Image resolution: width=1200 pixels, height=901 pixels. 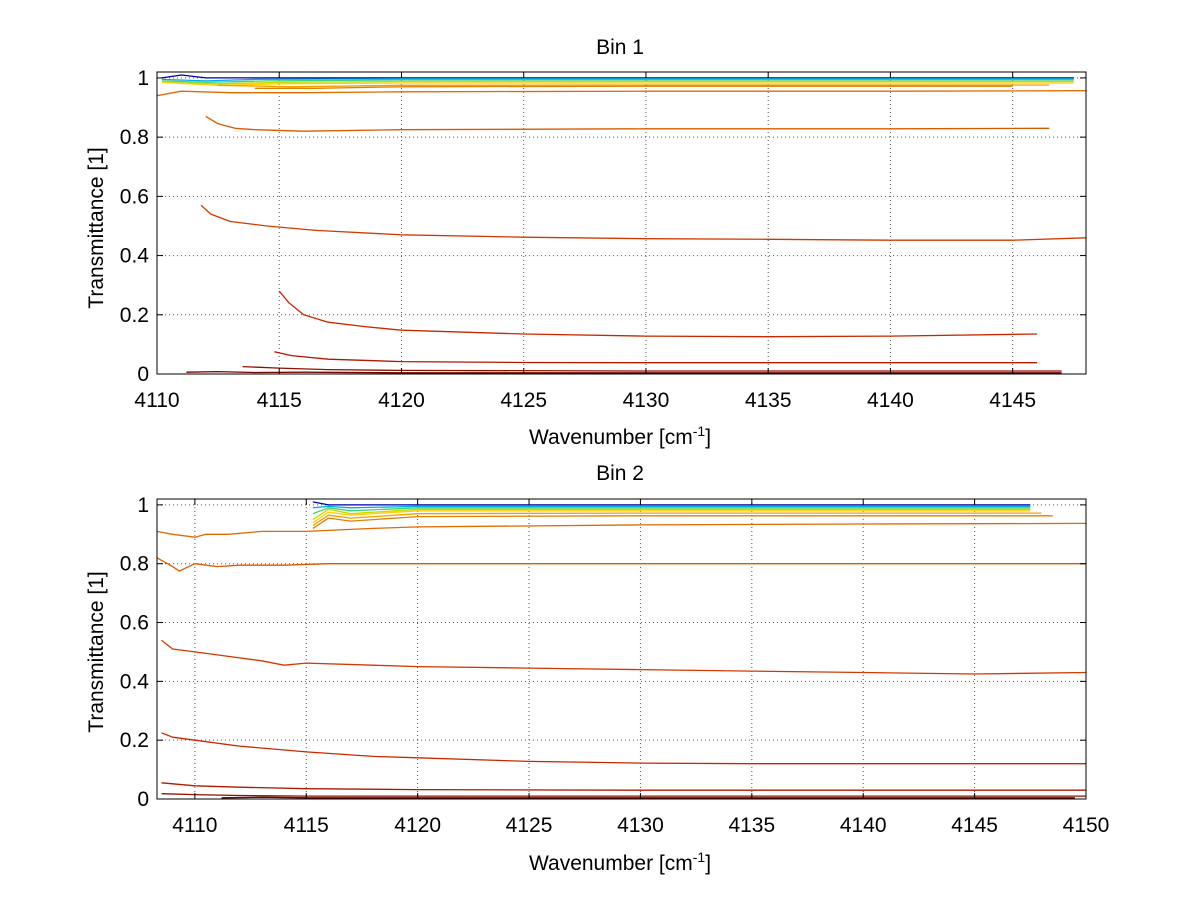 I want to click on chart-title: Bin 2, so click(x=620, y=473).